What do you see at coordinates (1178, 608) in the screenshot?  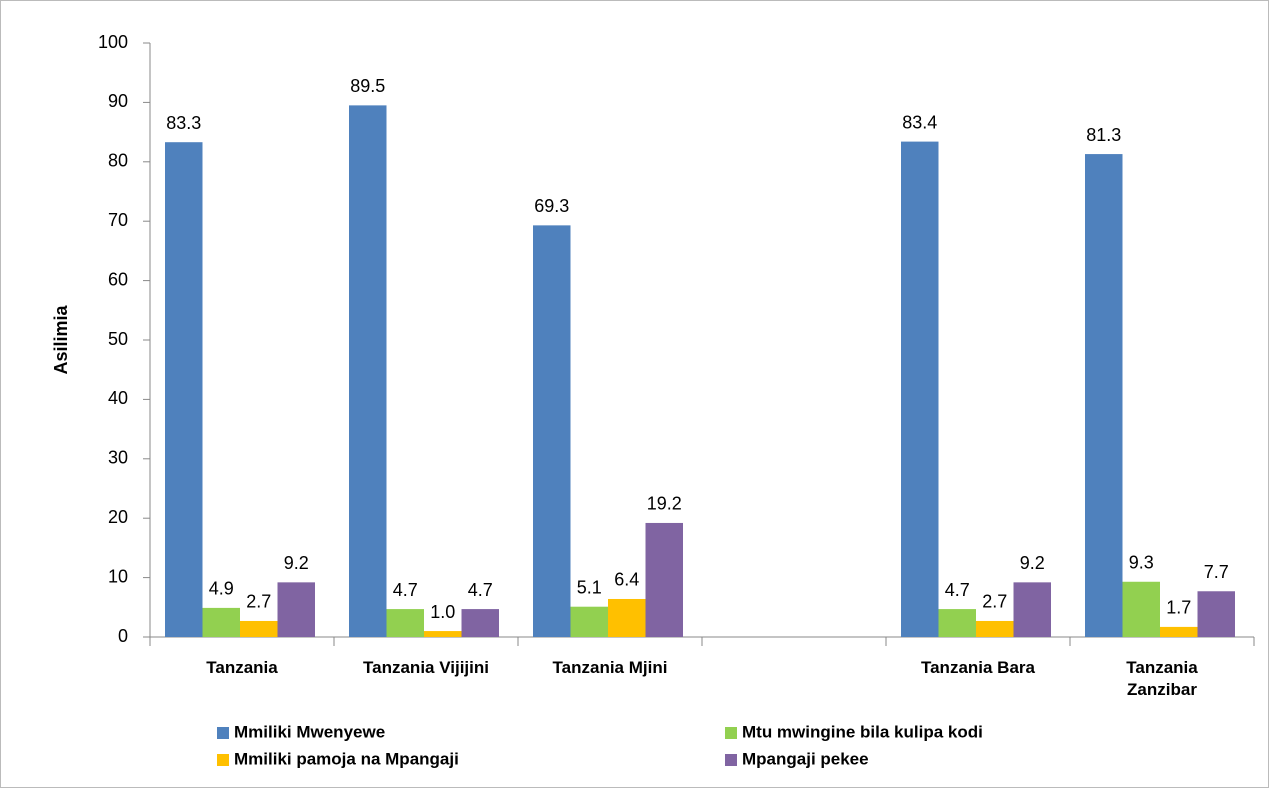 I see `data-label: 1.7` at bounding box center [1178, 608].